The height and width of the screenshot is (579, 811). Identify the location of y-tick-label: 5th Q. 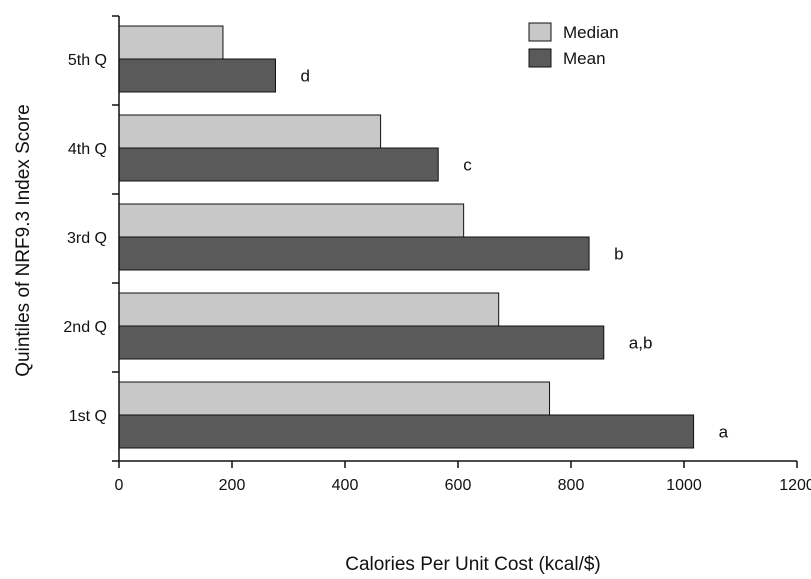
(87, 60).